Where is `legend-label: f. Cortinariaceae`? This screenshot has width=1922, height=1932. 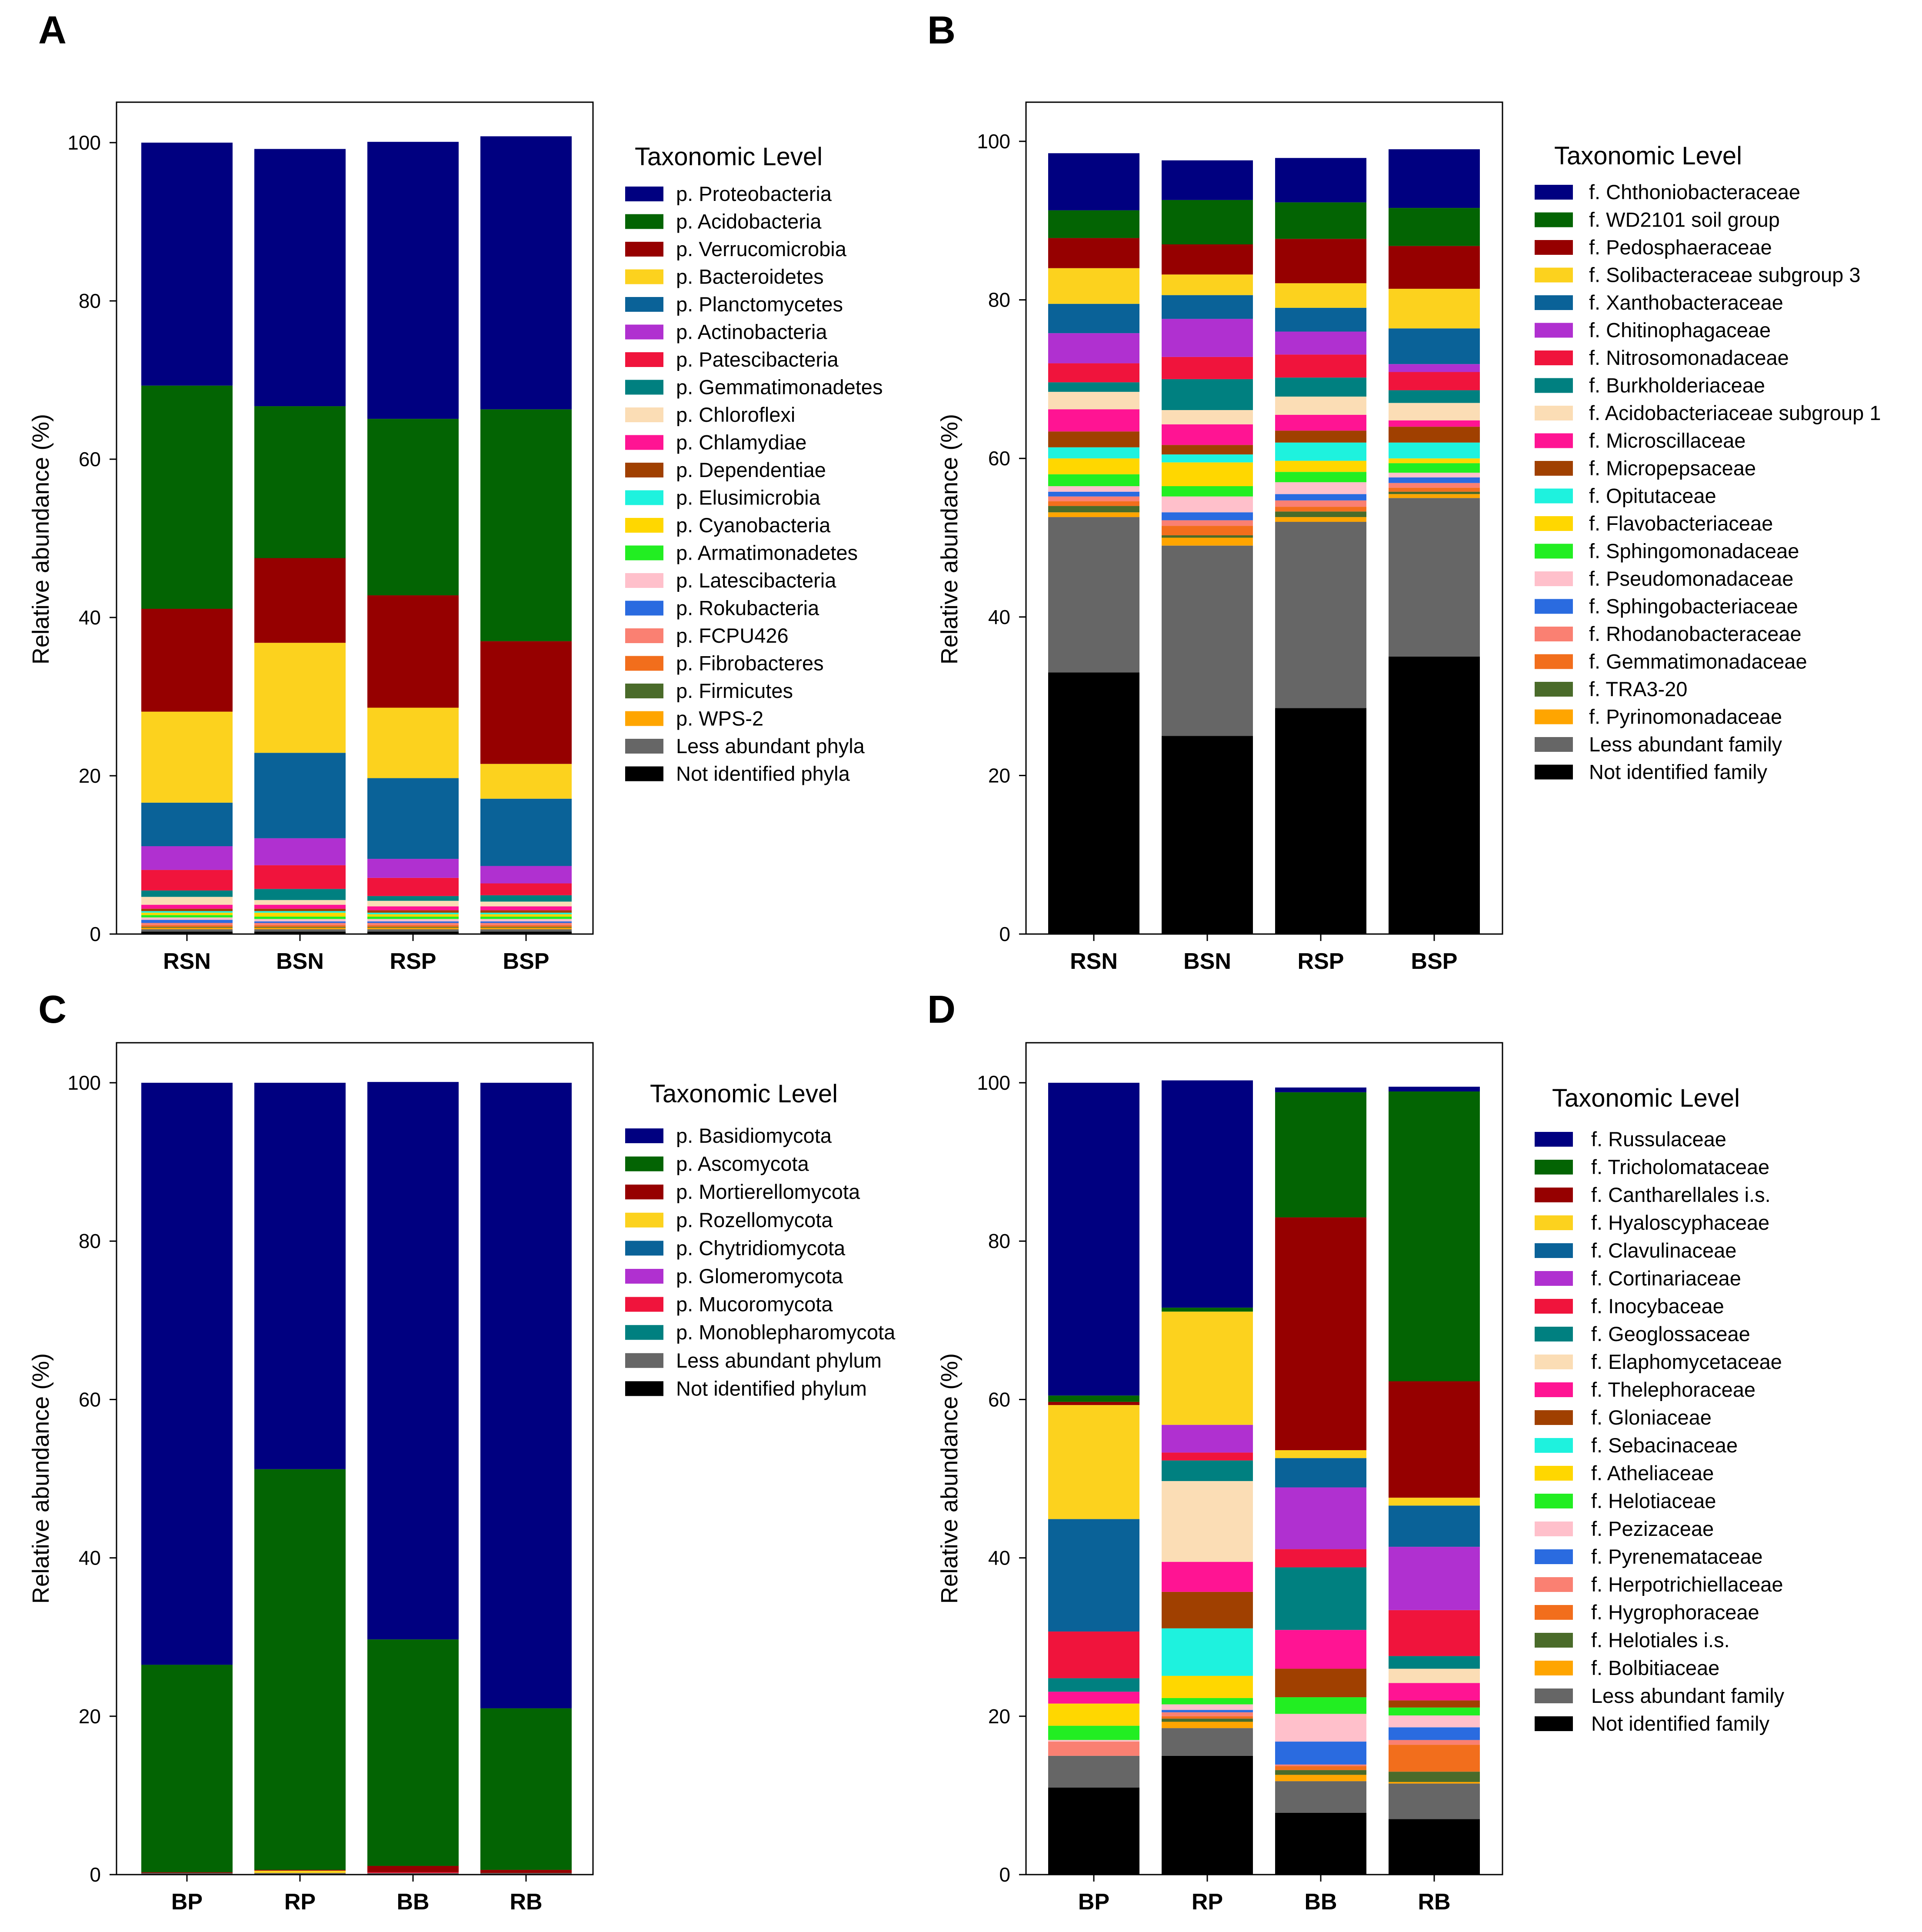
legend-label: f. Cortinariaceae is located at coordinates (1666, 1278).